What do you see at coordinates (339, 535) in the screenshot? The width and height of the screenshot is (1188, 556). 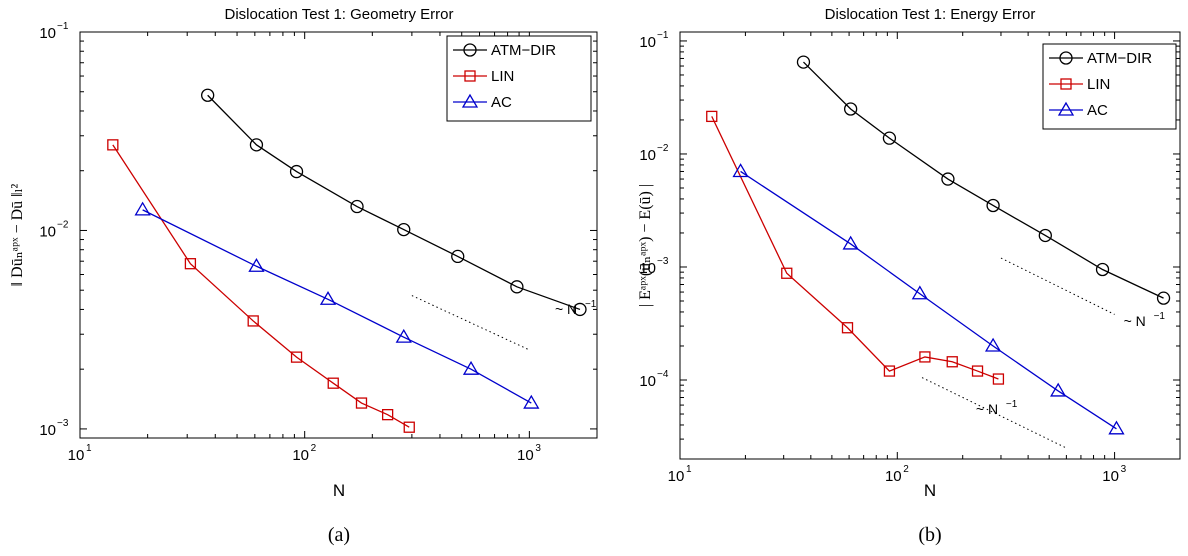 I see `figure-caption: (a)` at bounding box center [339, 535].